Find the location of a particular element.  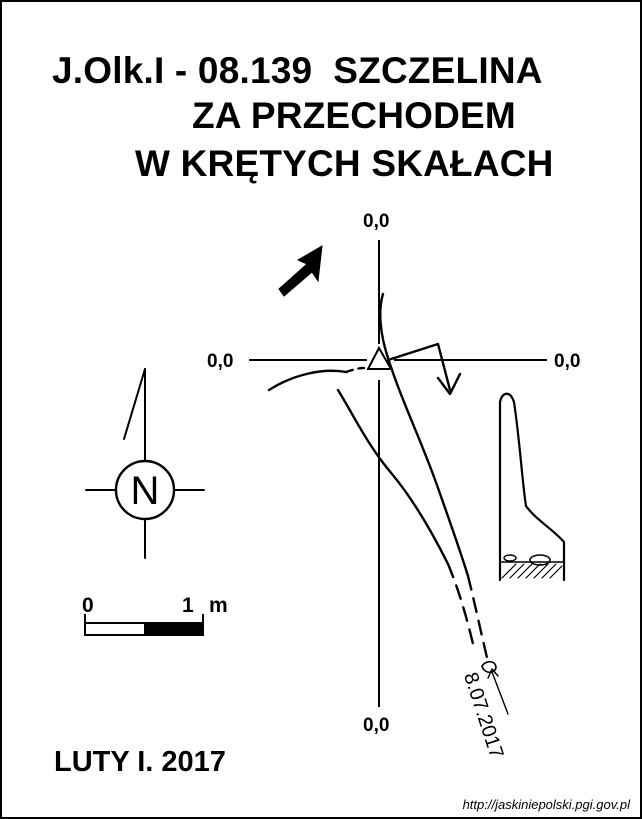

cave-wall-right-dashed is located at coordinates (478, 619).